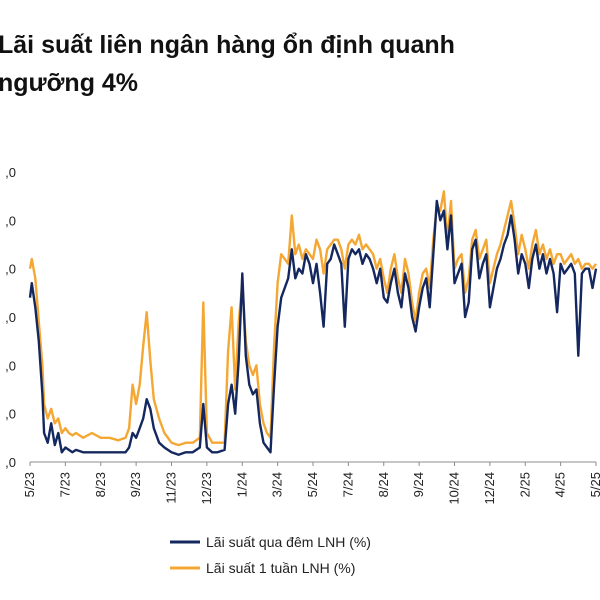 Image resolution: width=600 pixels, height=600 pixels. I want to click on x-tick-label: 7/24, so click(347, 484).